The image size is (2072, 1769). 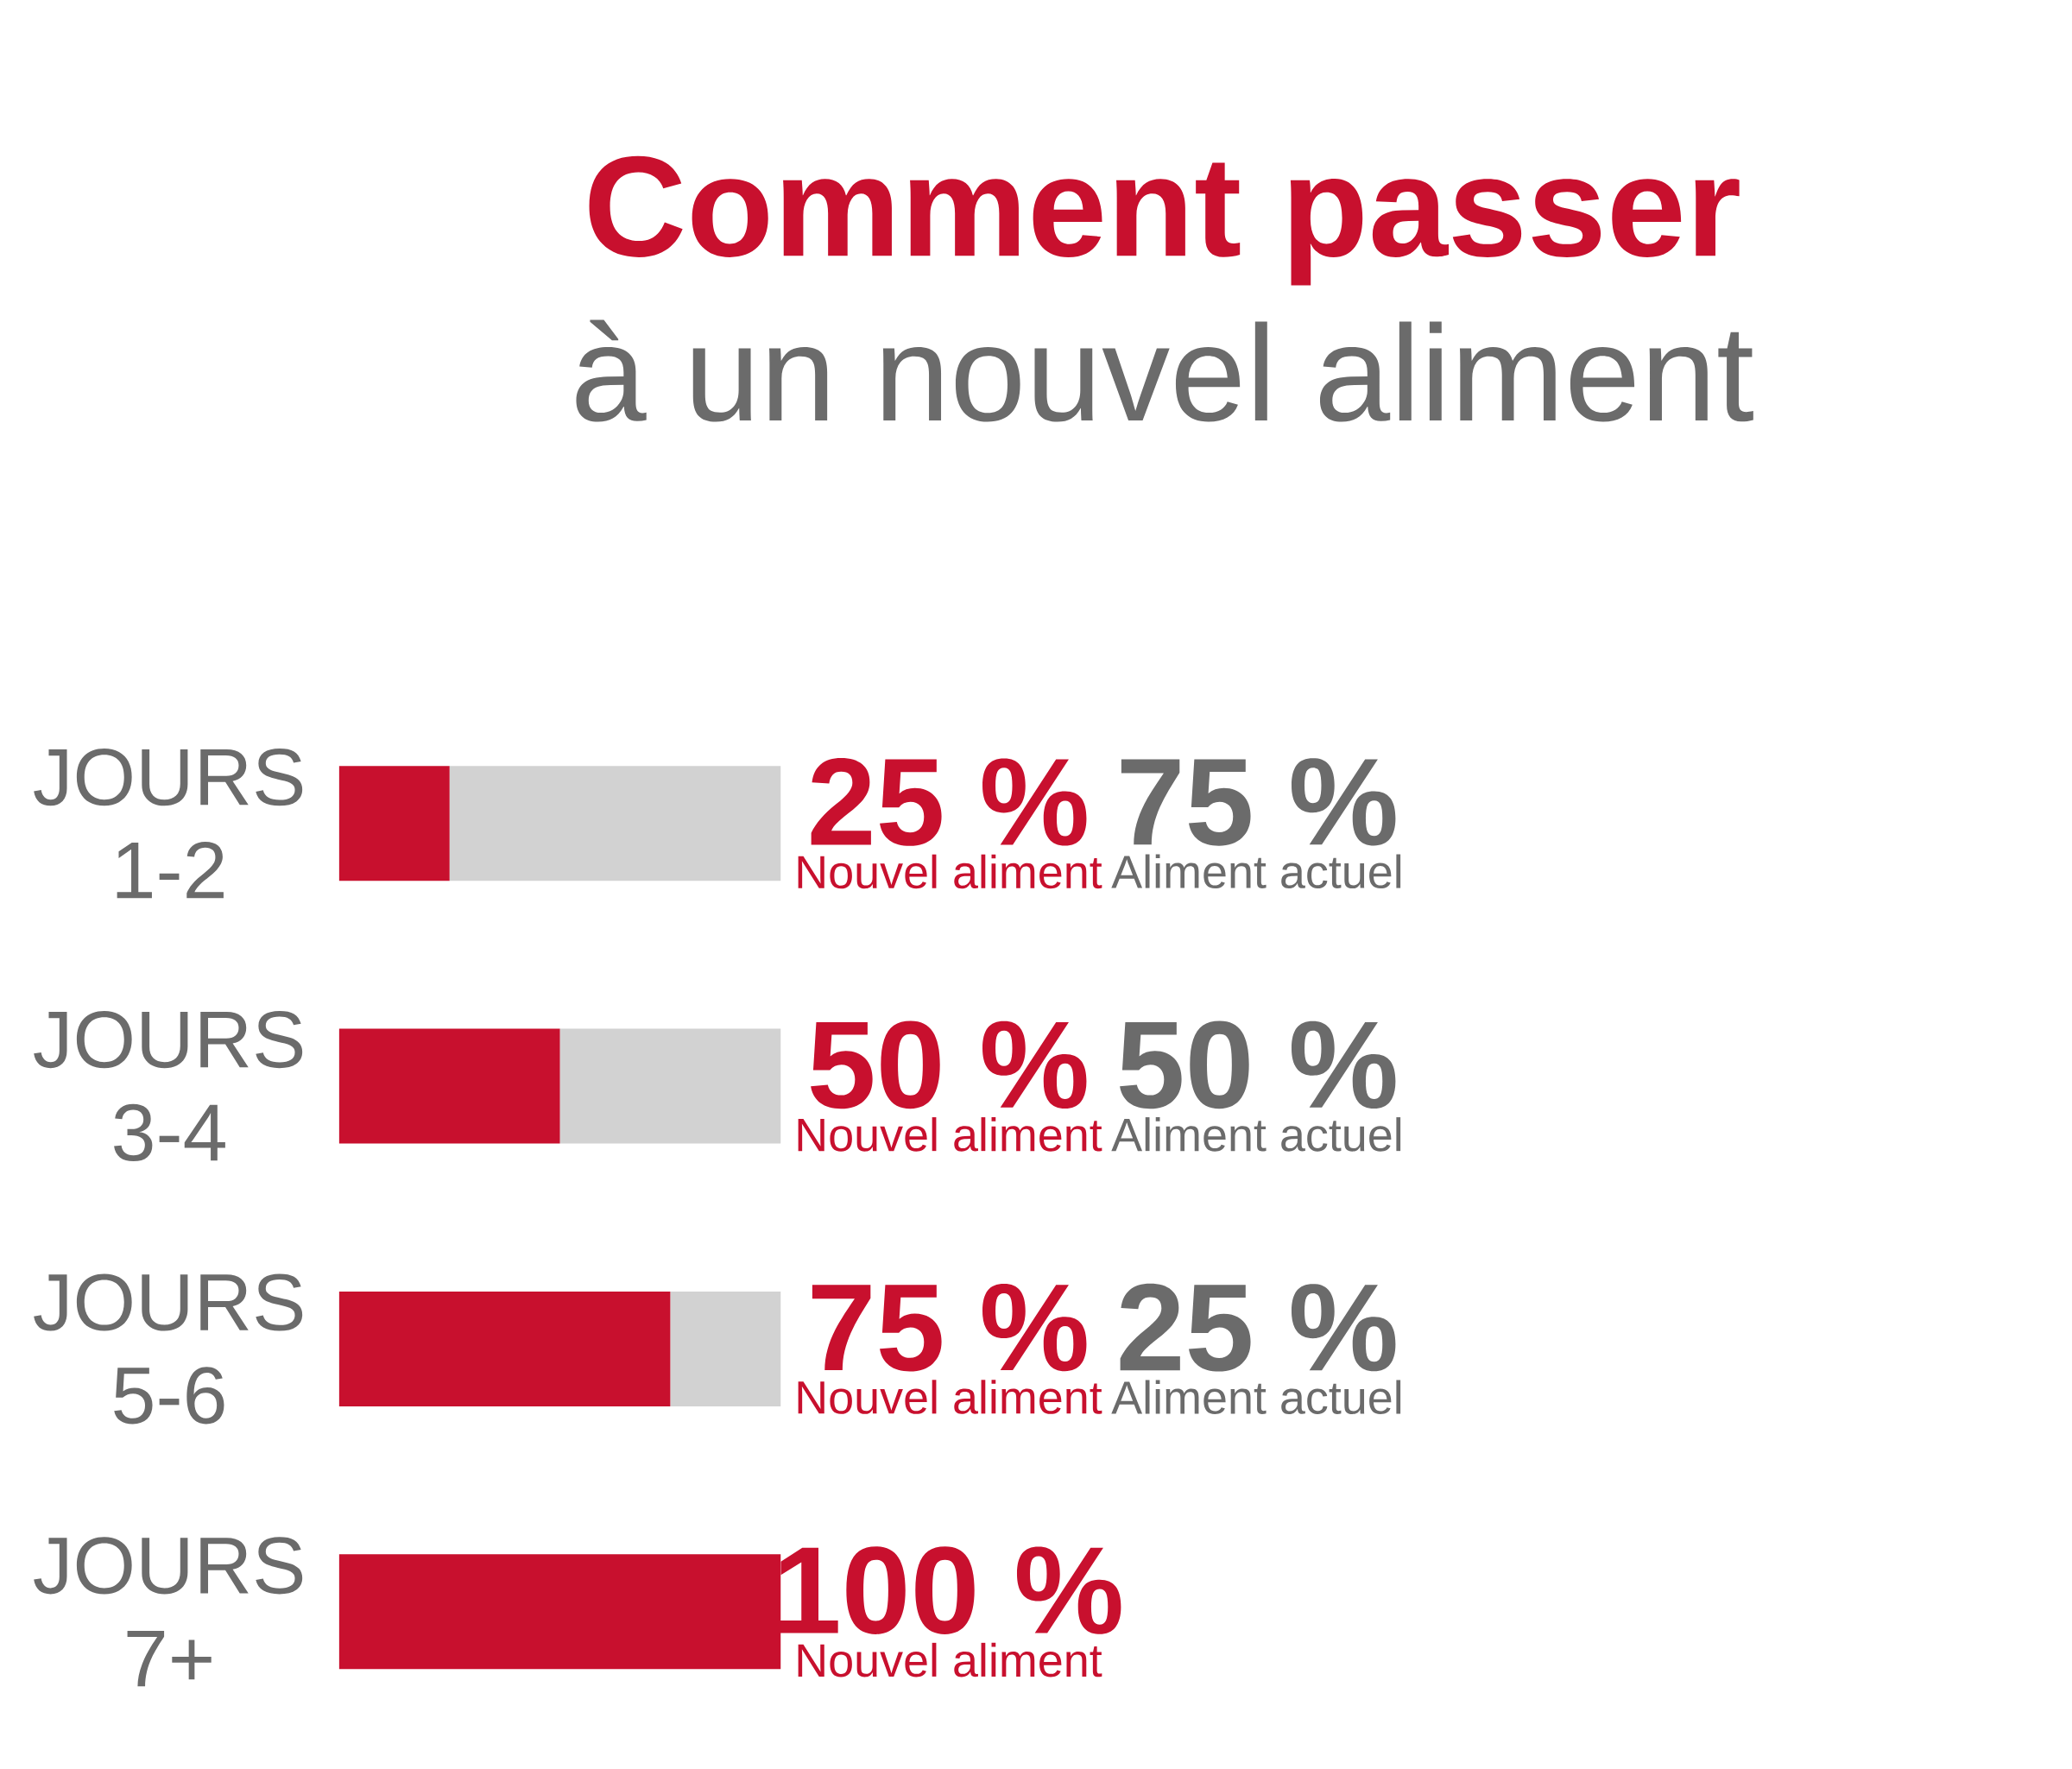 What do you see at coordinates (168, 1085) in the screenshot?
I see `y-tick-label: JOURS 3-4` at bounding box center [168, 1085].